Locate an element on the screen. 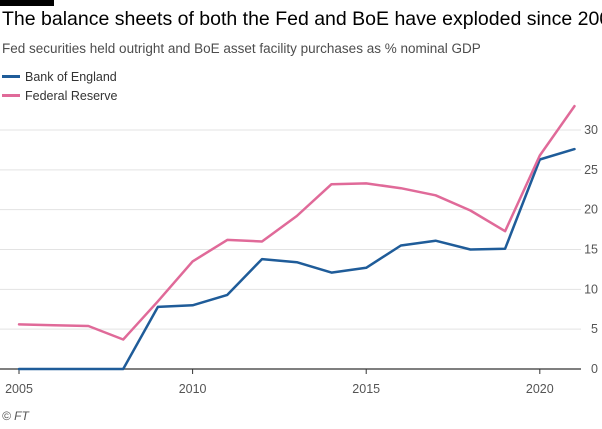  legend-label-bank-of-england: Bank of England is located at coordinates (71, 76).